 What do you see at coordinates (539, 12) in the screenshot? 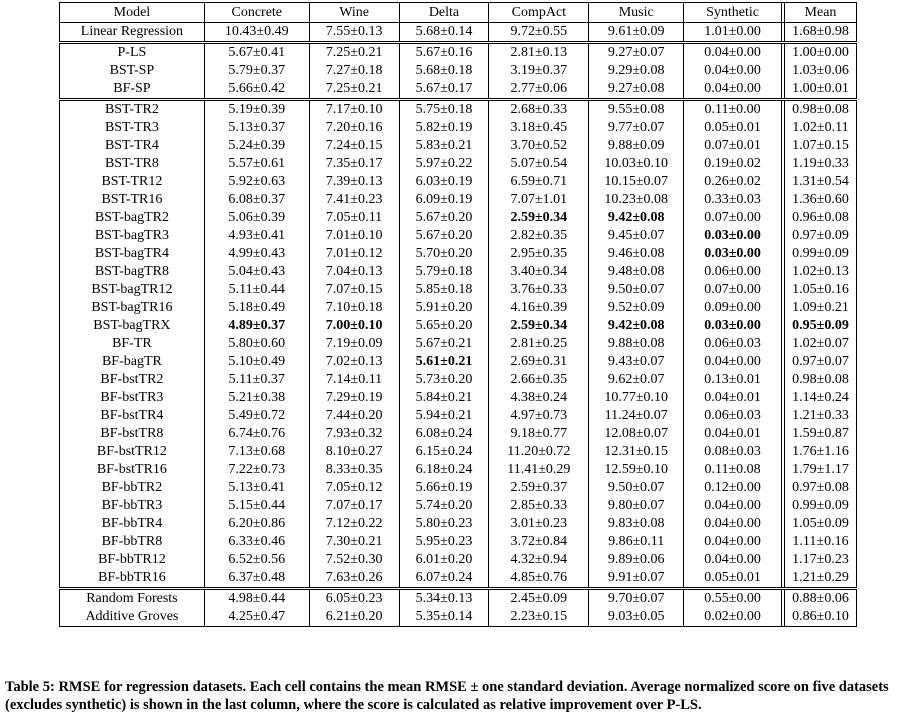
I see `header-compact: CompAct` at bounding box center [539, 12].